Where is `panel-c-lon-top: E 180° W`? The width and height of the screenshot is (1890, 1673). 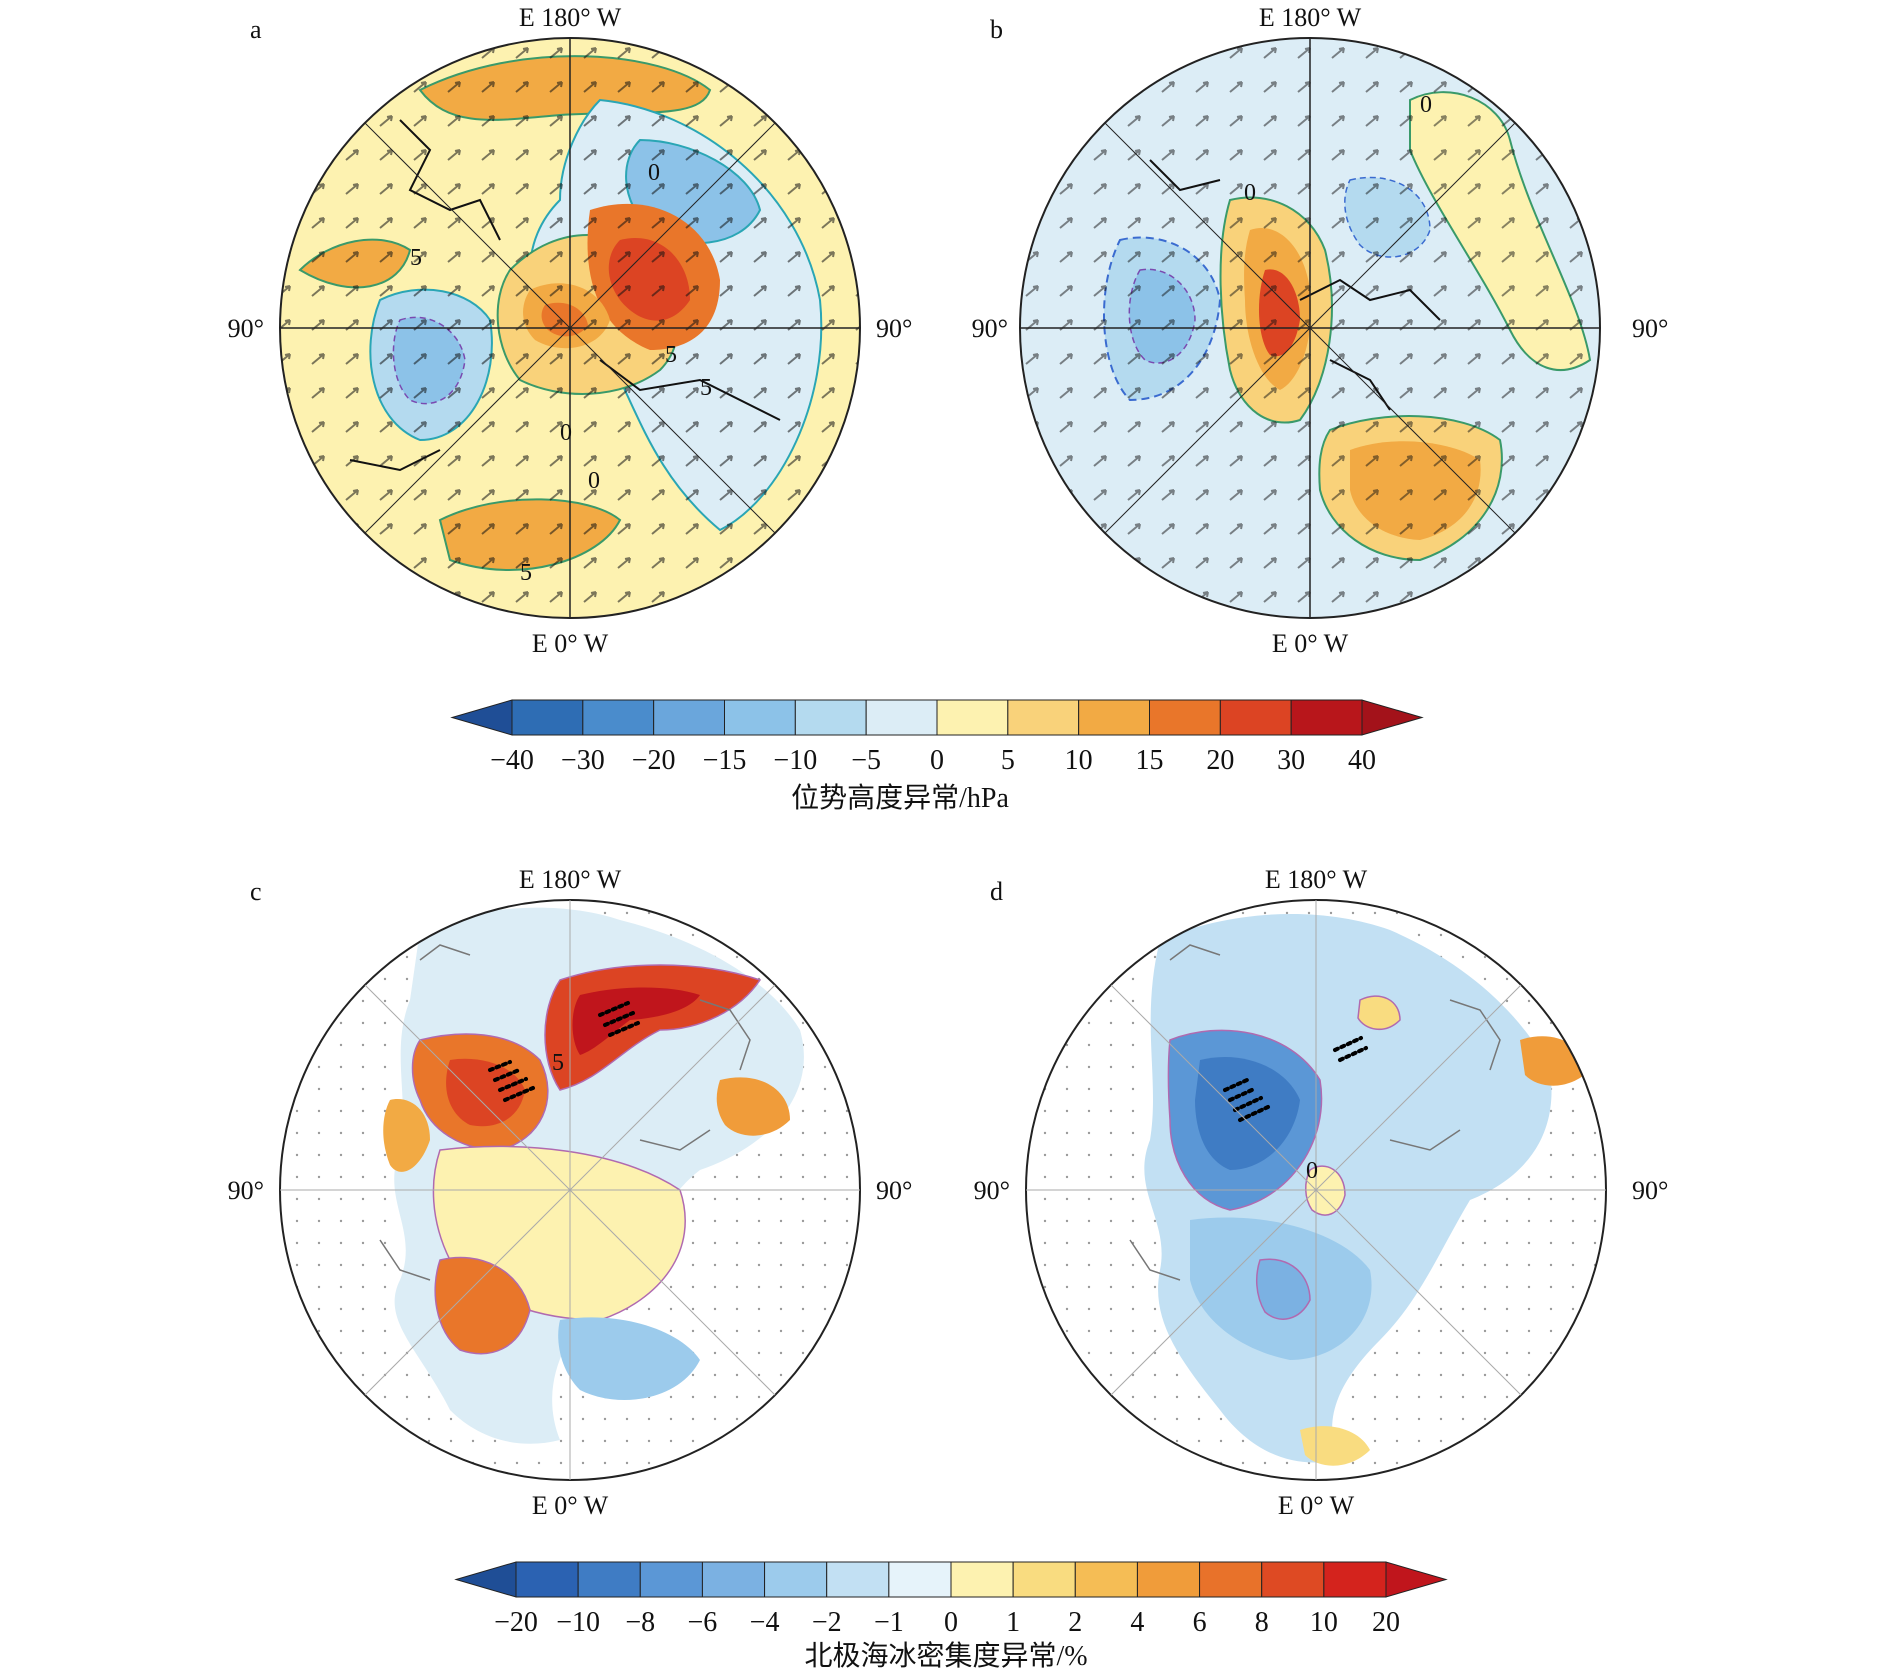 panel-c-lon-top: E 180° W is located at coordinates (570, 879).